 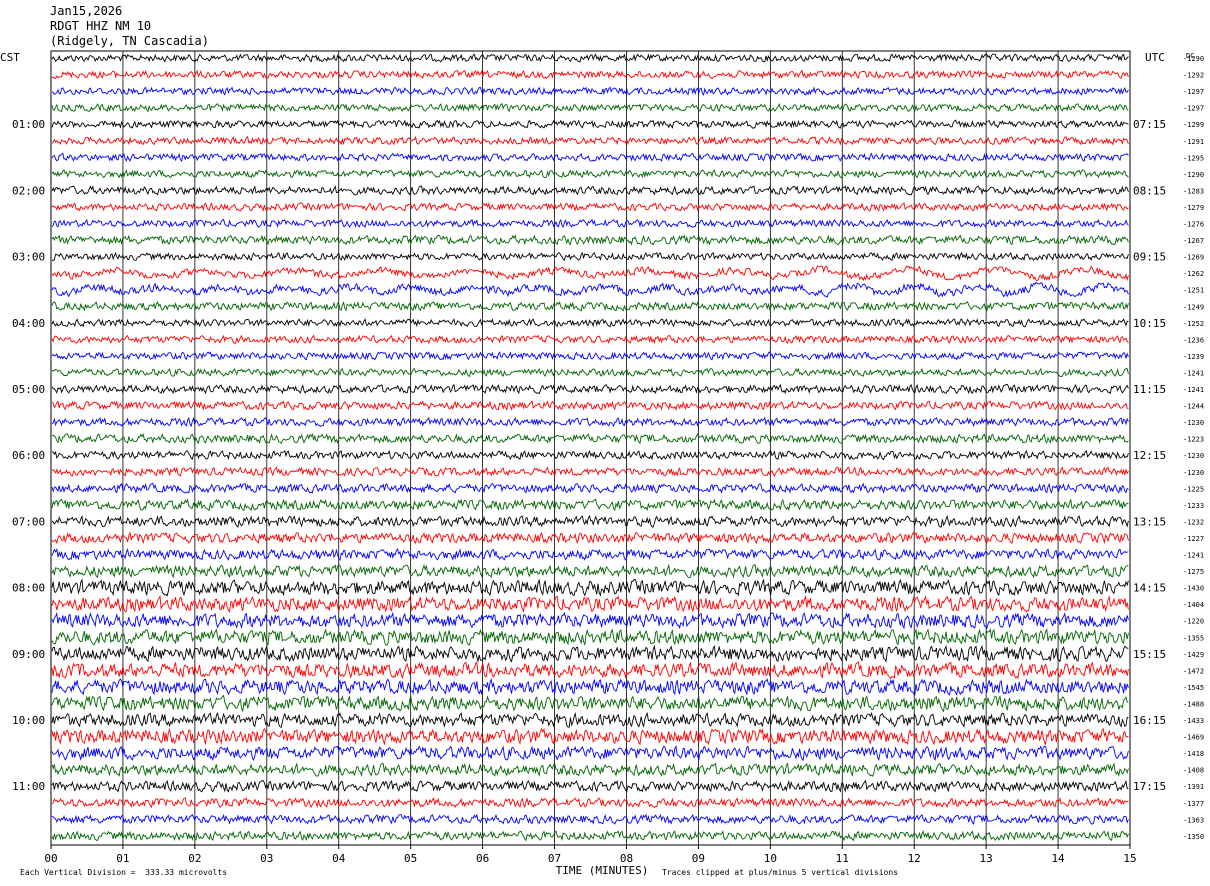 I want to click on date-label: Jan15,2026, so click(x=86, y=11).